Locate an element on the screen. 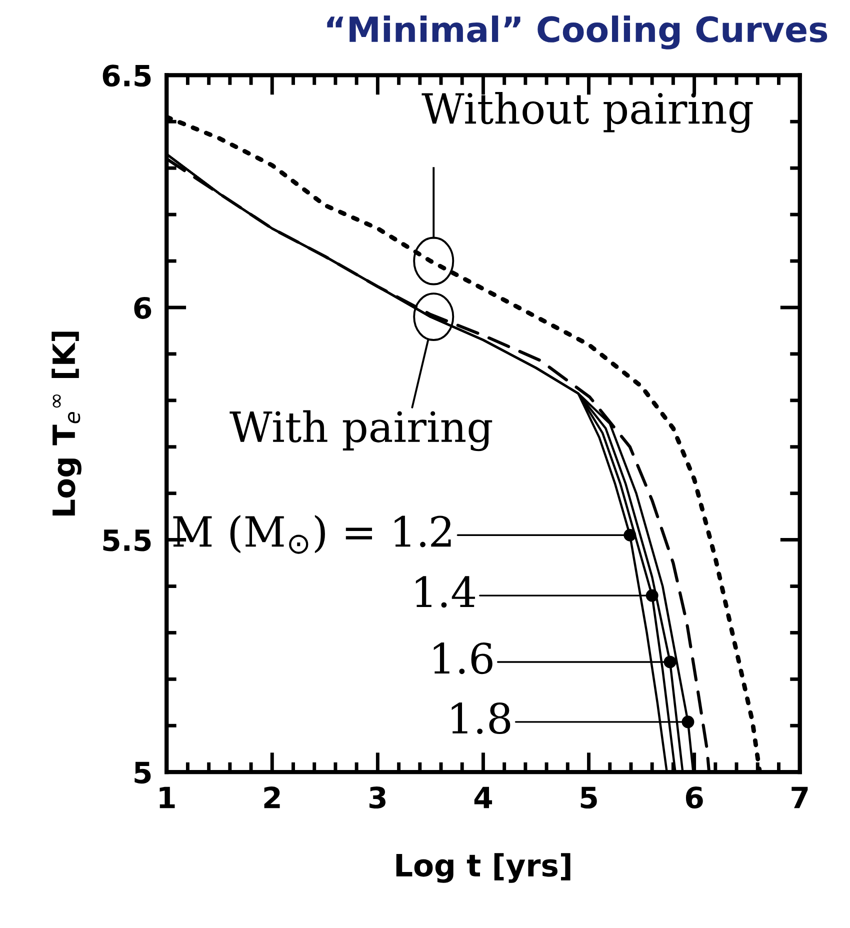 Image resolution: width=850 pixels, height=928 pixels. x-axis-title: Log t [yrs] is located at coordinates (483, 868).